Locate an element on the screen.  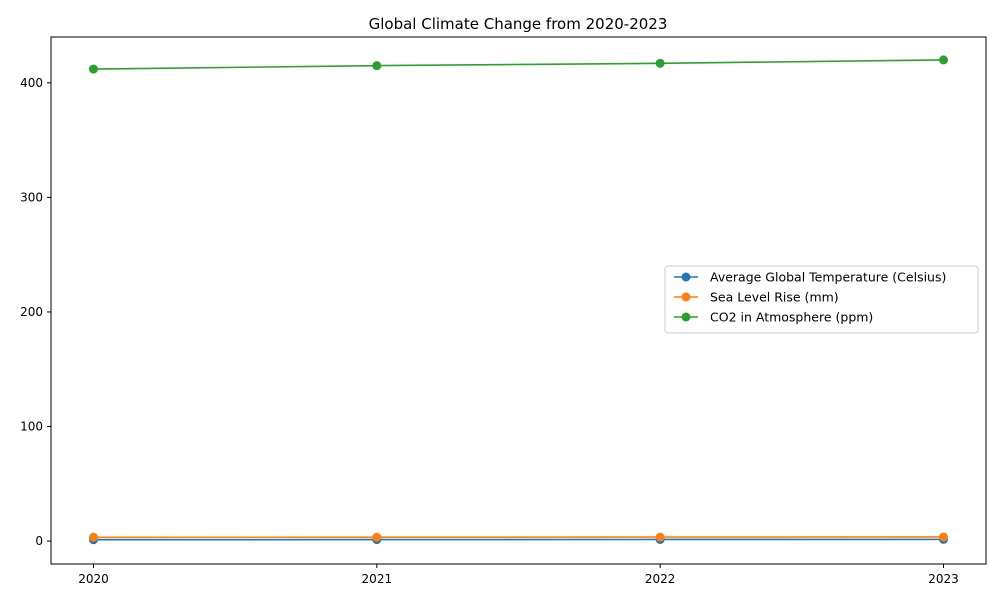
legend-item: Average Global Temperature (Celsius) is located at coordinates (810, 277).